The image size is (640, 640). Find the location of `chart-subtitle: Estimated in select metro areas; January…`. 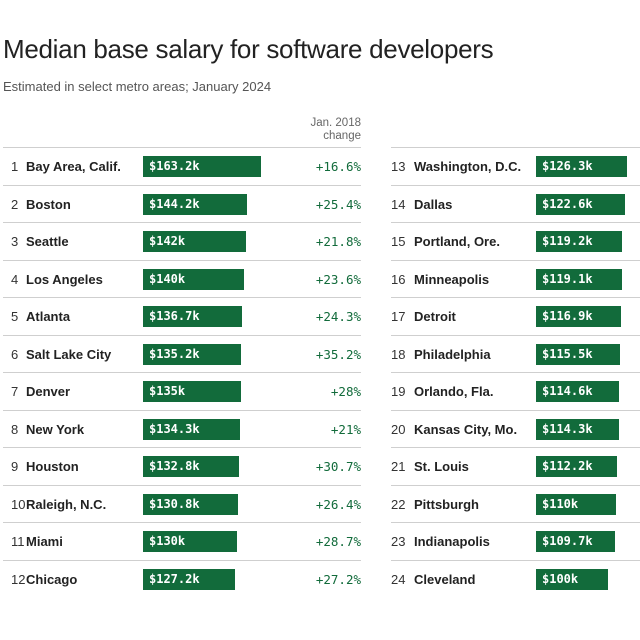

chart-subtitle: Estimated in select metro areas; January… is located at coordinates (137, 86).